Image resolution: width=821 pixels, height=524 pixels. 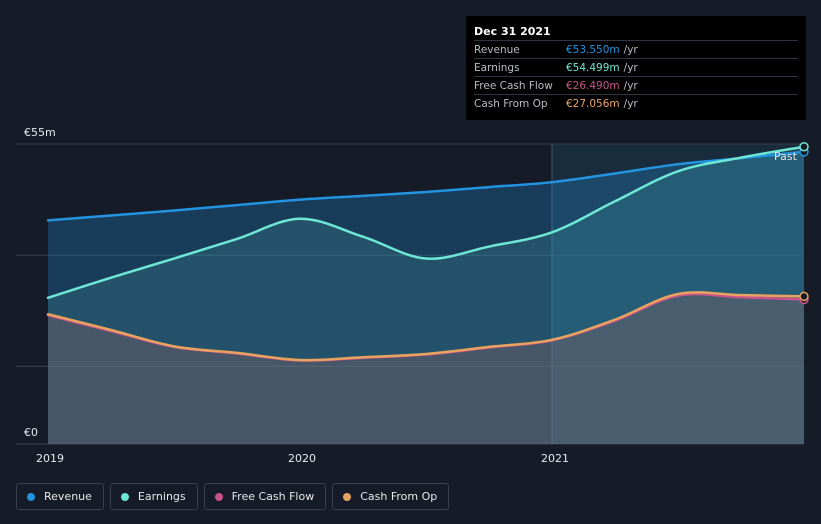 What do you see at coordinates (555, 458) in the screenshot?
I see `x-tick-label-2021: 2021` at bounding box center [555, 458].